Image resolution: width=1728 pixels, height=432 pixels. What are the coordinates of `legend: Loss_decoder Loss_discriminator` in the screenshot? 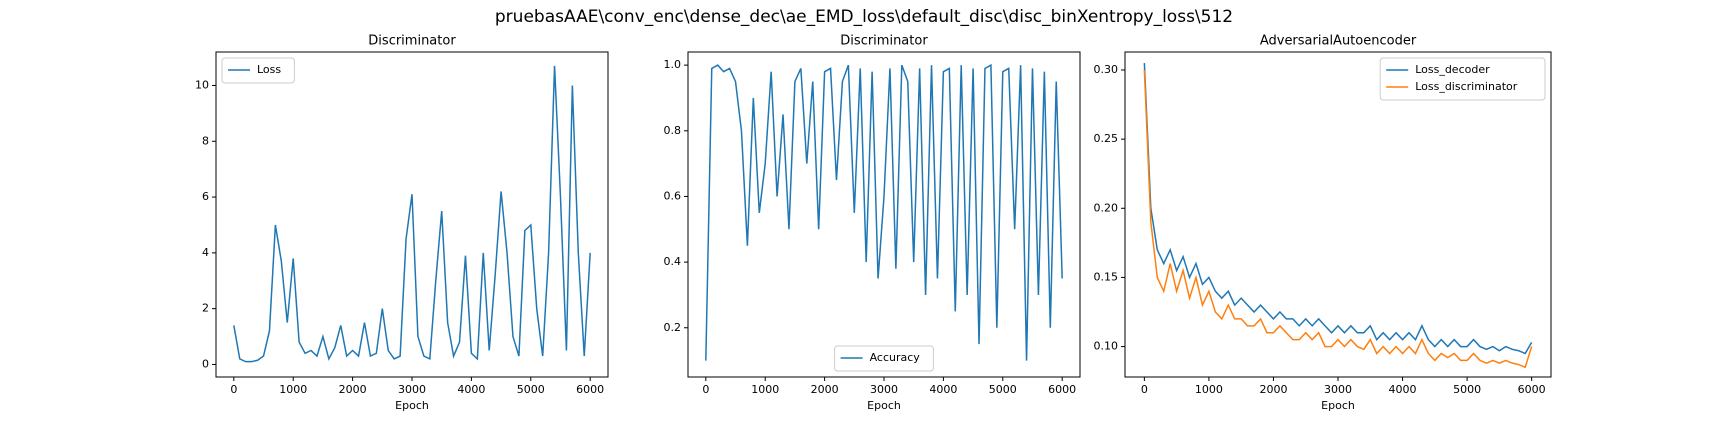 It's located at (1462, 79).